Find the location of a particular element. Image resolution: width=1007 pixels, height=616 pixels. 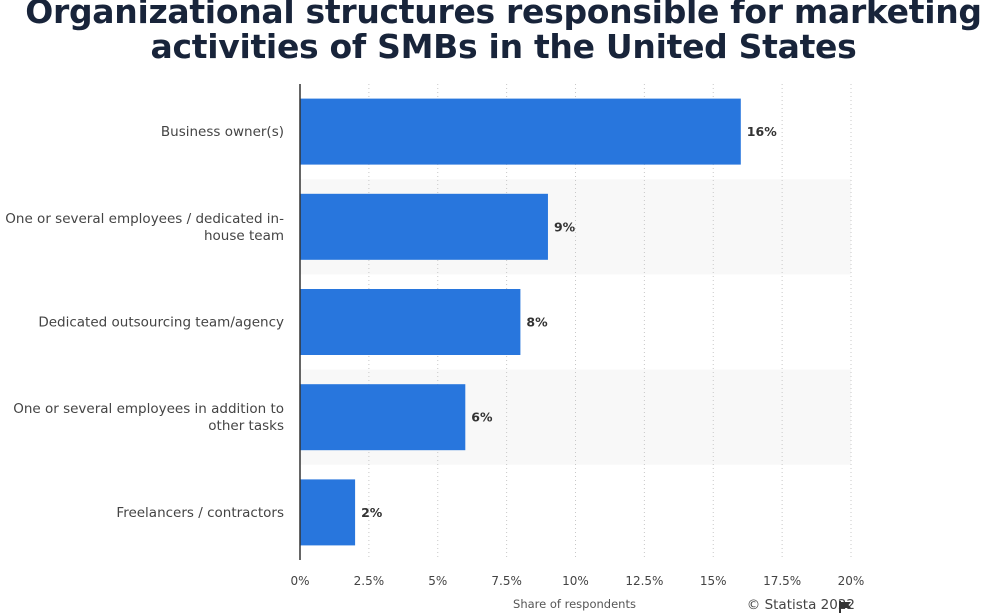

x-tick-label: 15% is located at coordinates (713, 581).